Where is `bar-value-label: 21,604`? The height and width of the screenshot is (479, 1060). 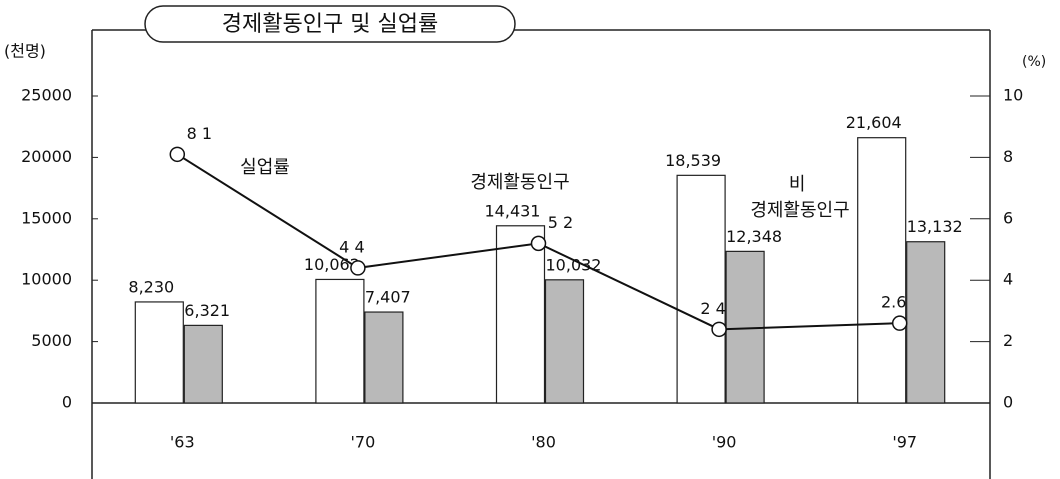 bar-value-label: 21,604 is located at coordinates (874, 122).